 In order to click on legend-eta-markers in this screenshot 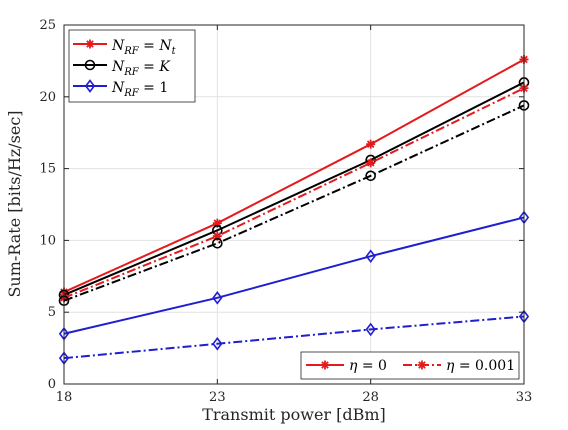, I will do `click(373, 365)`.